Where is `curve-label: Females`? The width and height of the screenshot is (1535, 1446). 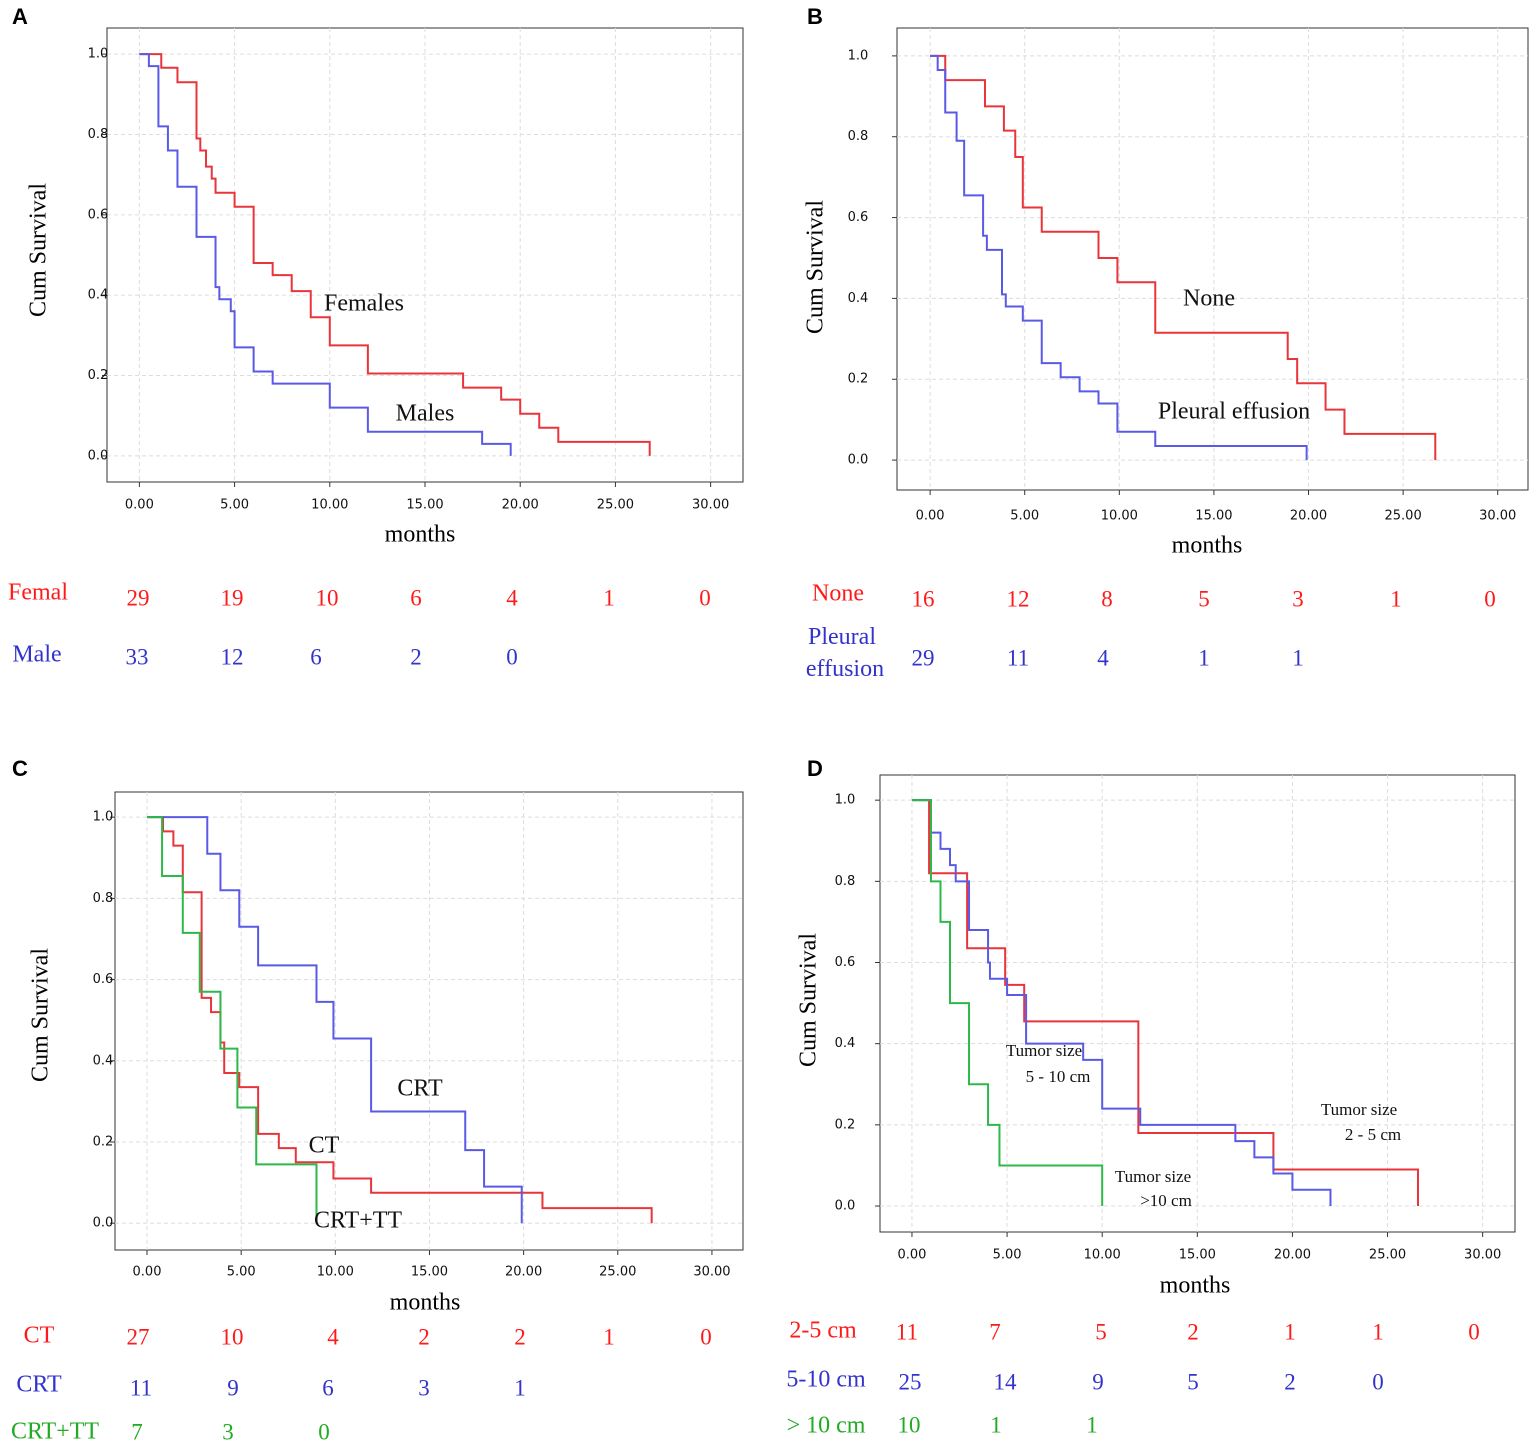
curve-label: Females is located at coordinates (364, 304).